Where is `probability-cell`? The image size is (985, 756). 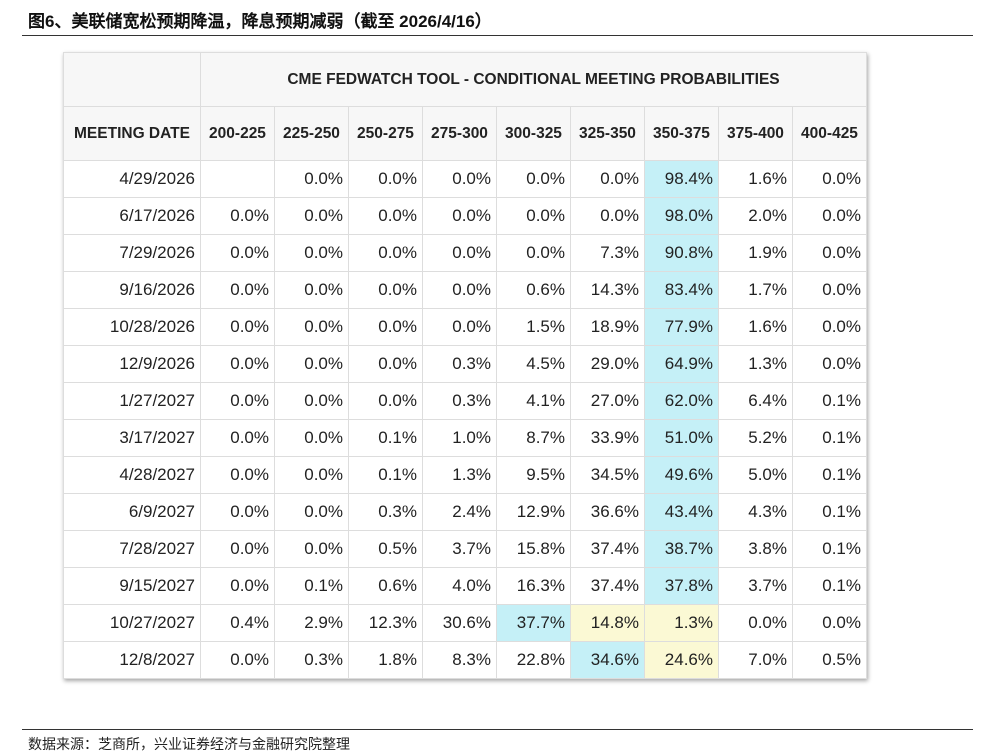 probability-cell is located at coordinates (237, 179).